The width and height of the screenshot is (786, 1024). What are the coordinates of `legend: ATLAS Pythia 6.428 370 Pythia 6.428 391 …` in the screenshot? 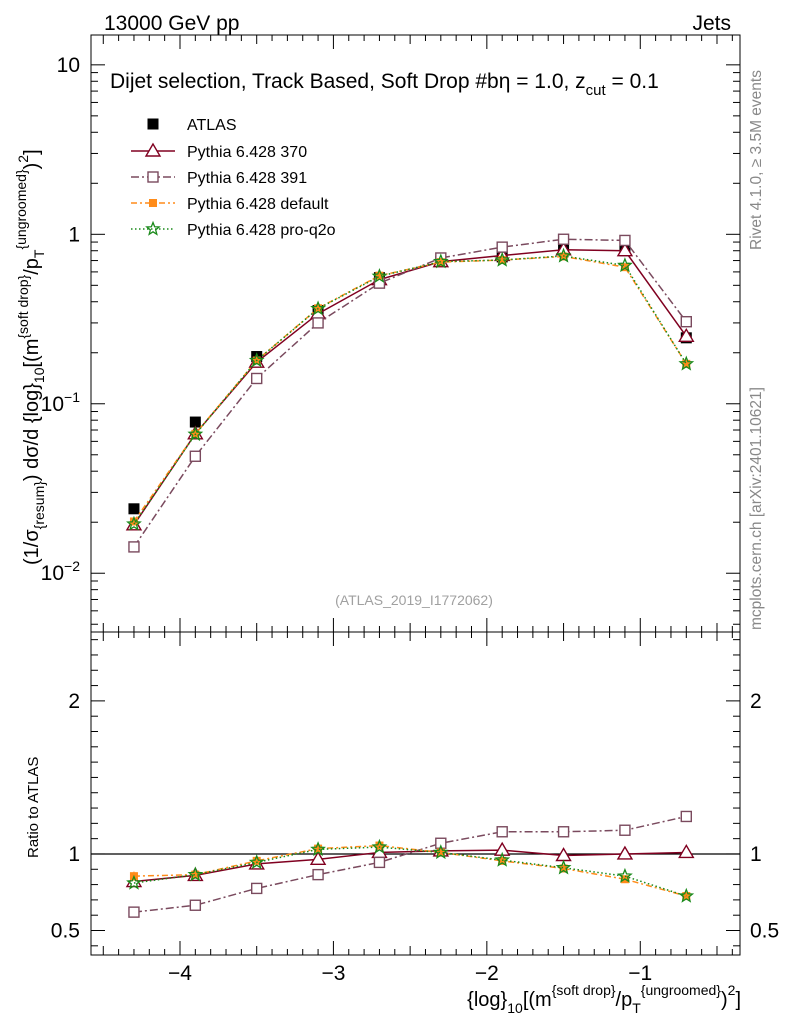 It's located at (233, 178).